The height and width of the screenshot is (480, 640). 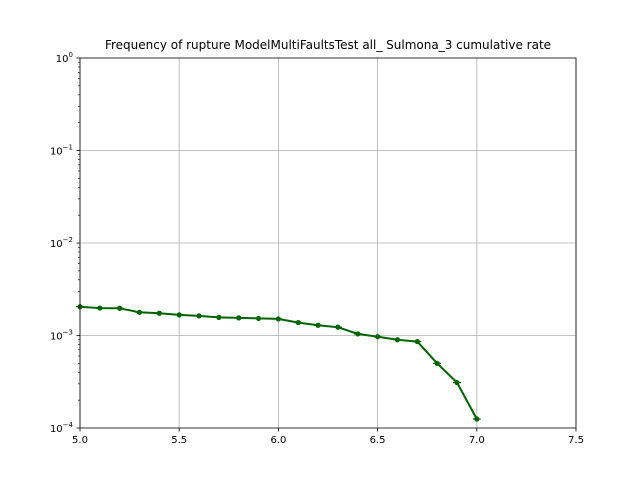 I want to click on y-tick-exponent: −1, so click(x=68, y=148).